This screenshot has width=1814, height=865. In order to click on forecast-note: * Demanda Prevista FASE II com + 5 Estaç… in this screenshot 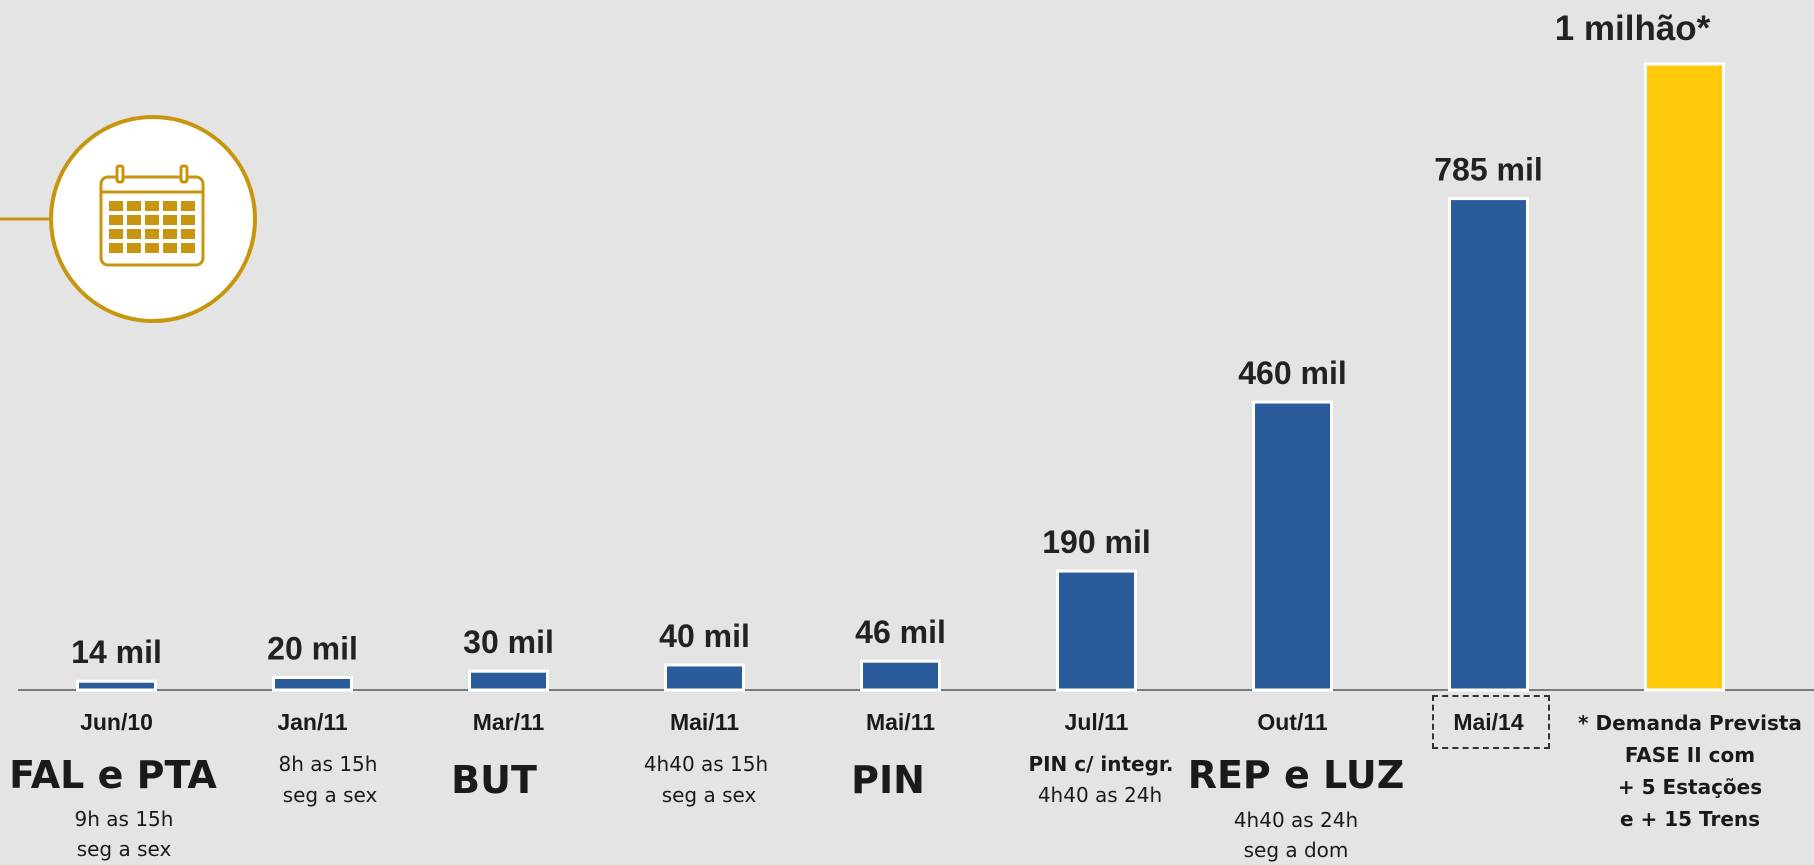, I will do `click(1690, 771)`.